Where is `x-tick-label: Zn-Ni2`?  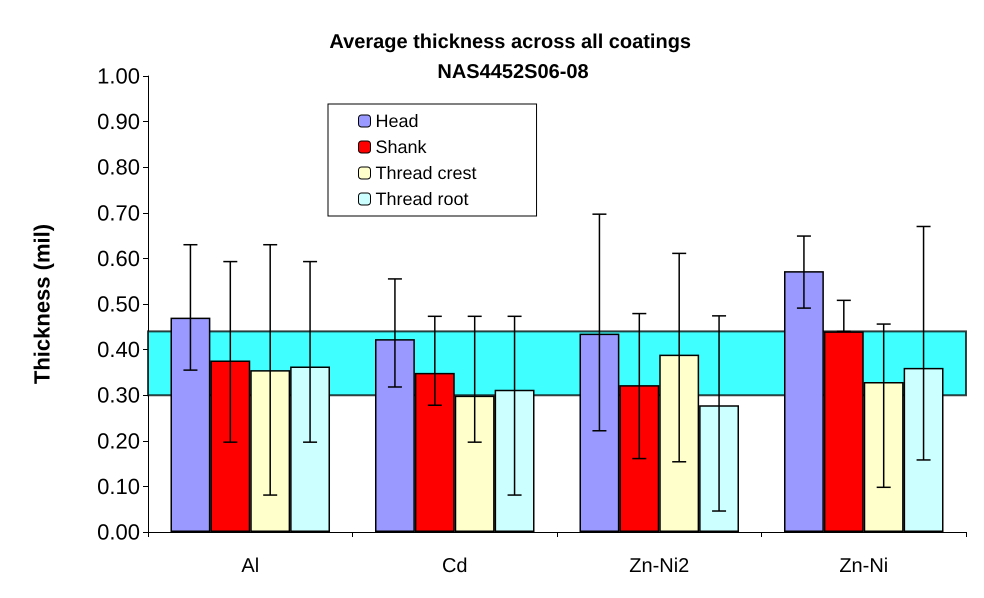
x-tick-label: Zn-Ni2 is located at coordinates (659, 566).